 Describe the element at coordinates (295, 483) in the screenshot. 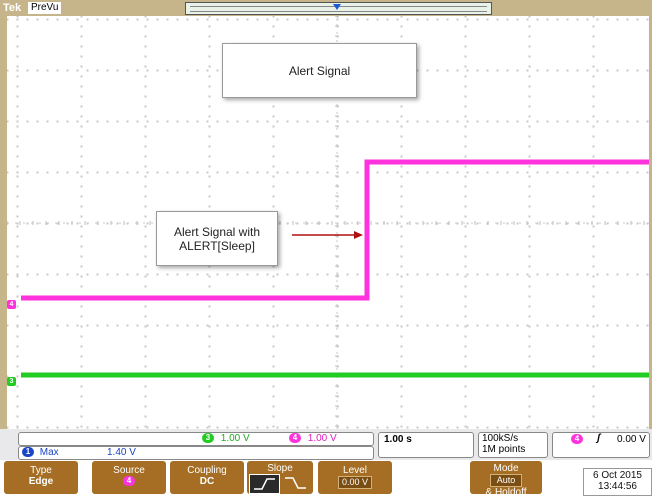

I see `slope-falling-option` at that location.